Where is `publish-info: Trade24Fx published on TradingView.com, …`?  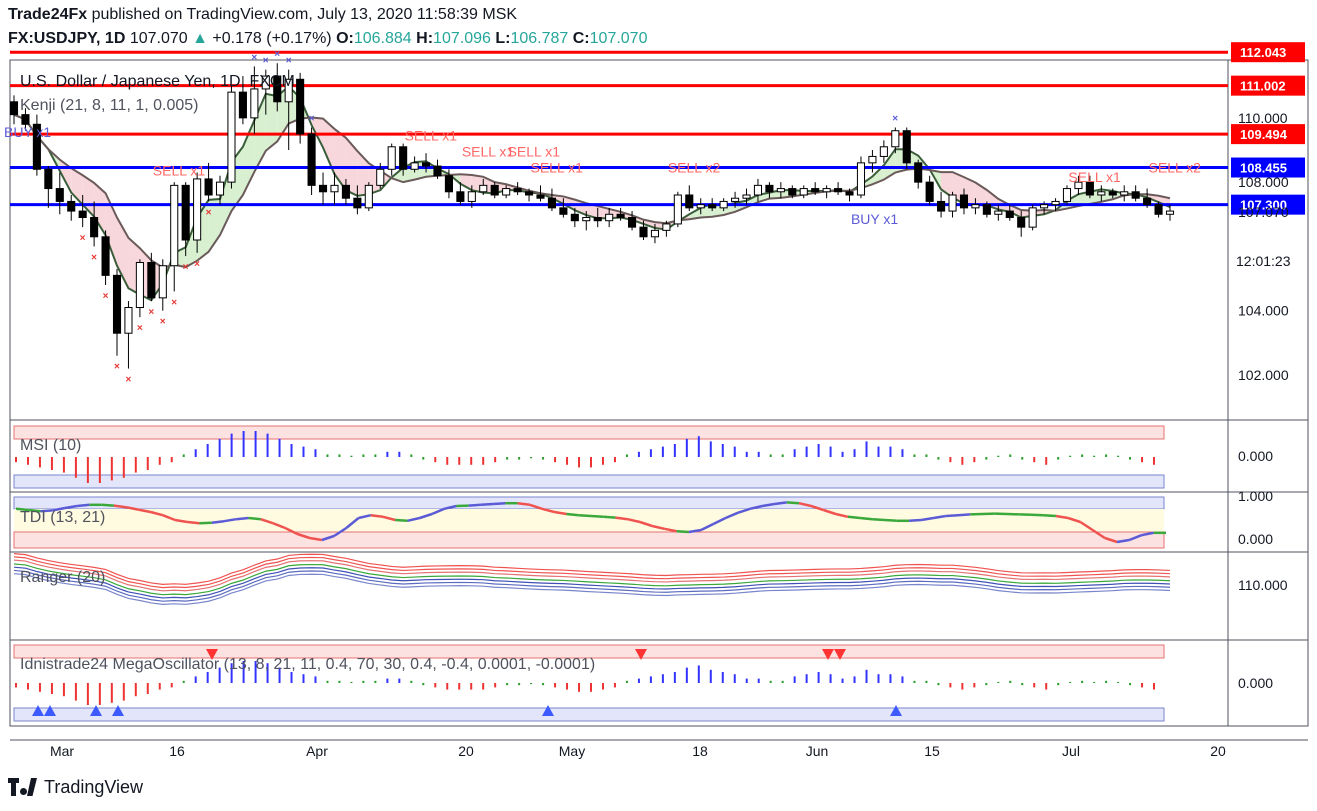 publish-info: Trade24Fx published on TradingView.com, … is located at coordinates (262, 15).